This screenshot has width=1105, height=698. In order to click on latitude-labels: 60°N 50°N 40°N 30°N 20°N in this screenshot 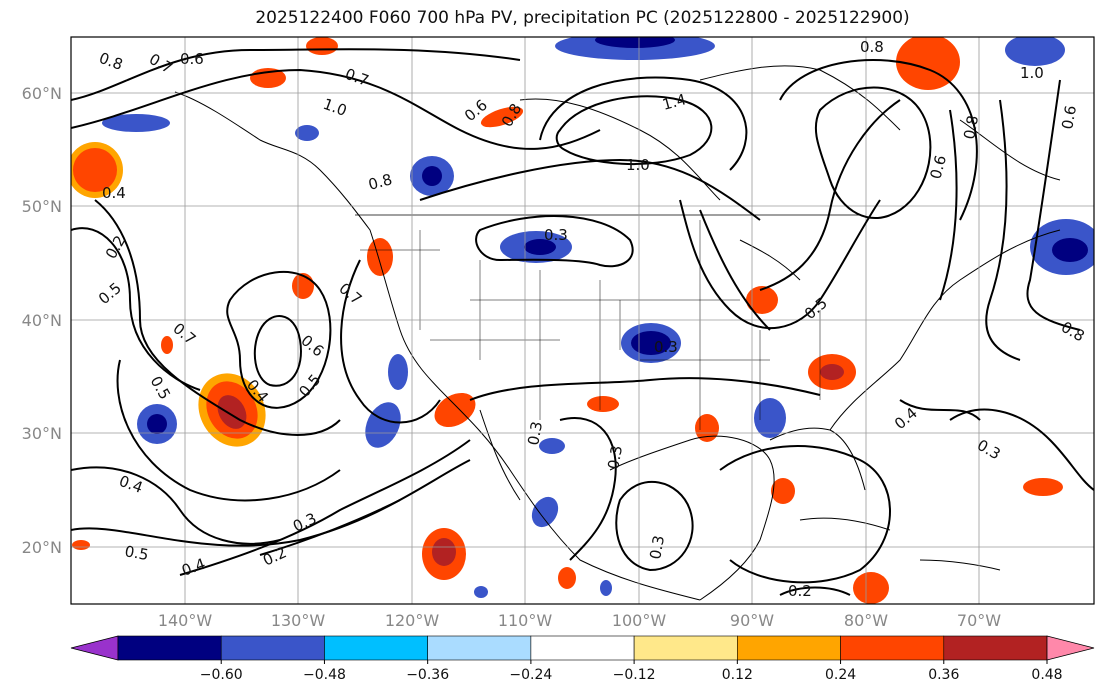, I will do `click(42, 320)`.